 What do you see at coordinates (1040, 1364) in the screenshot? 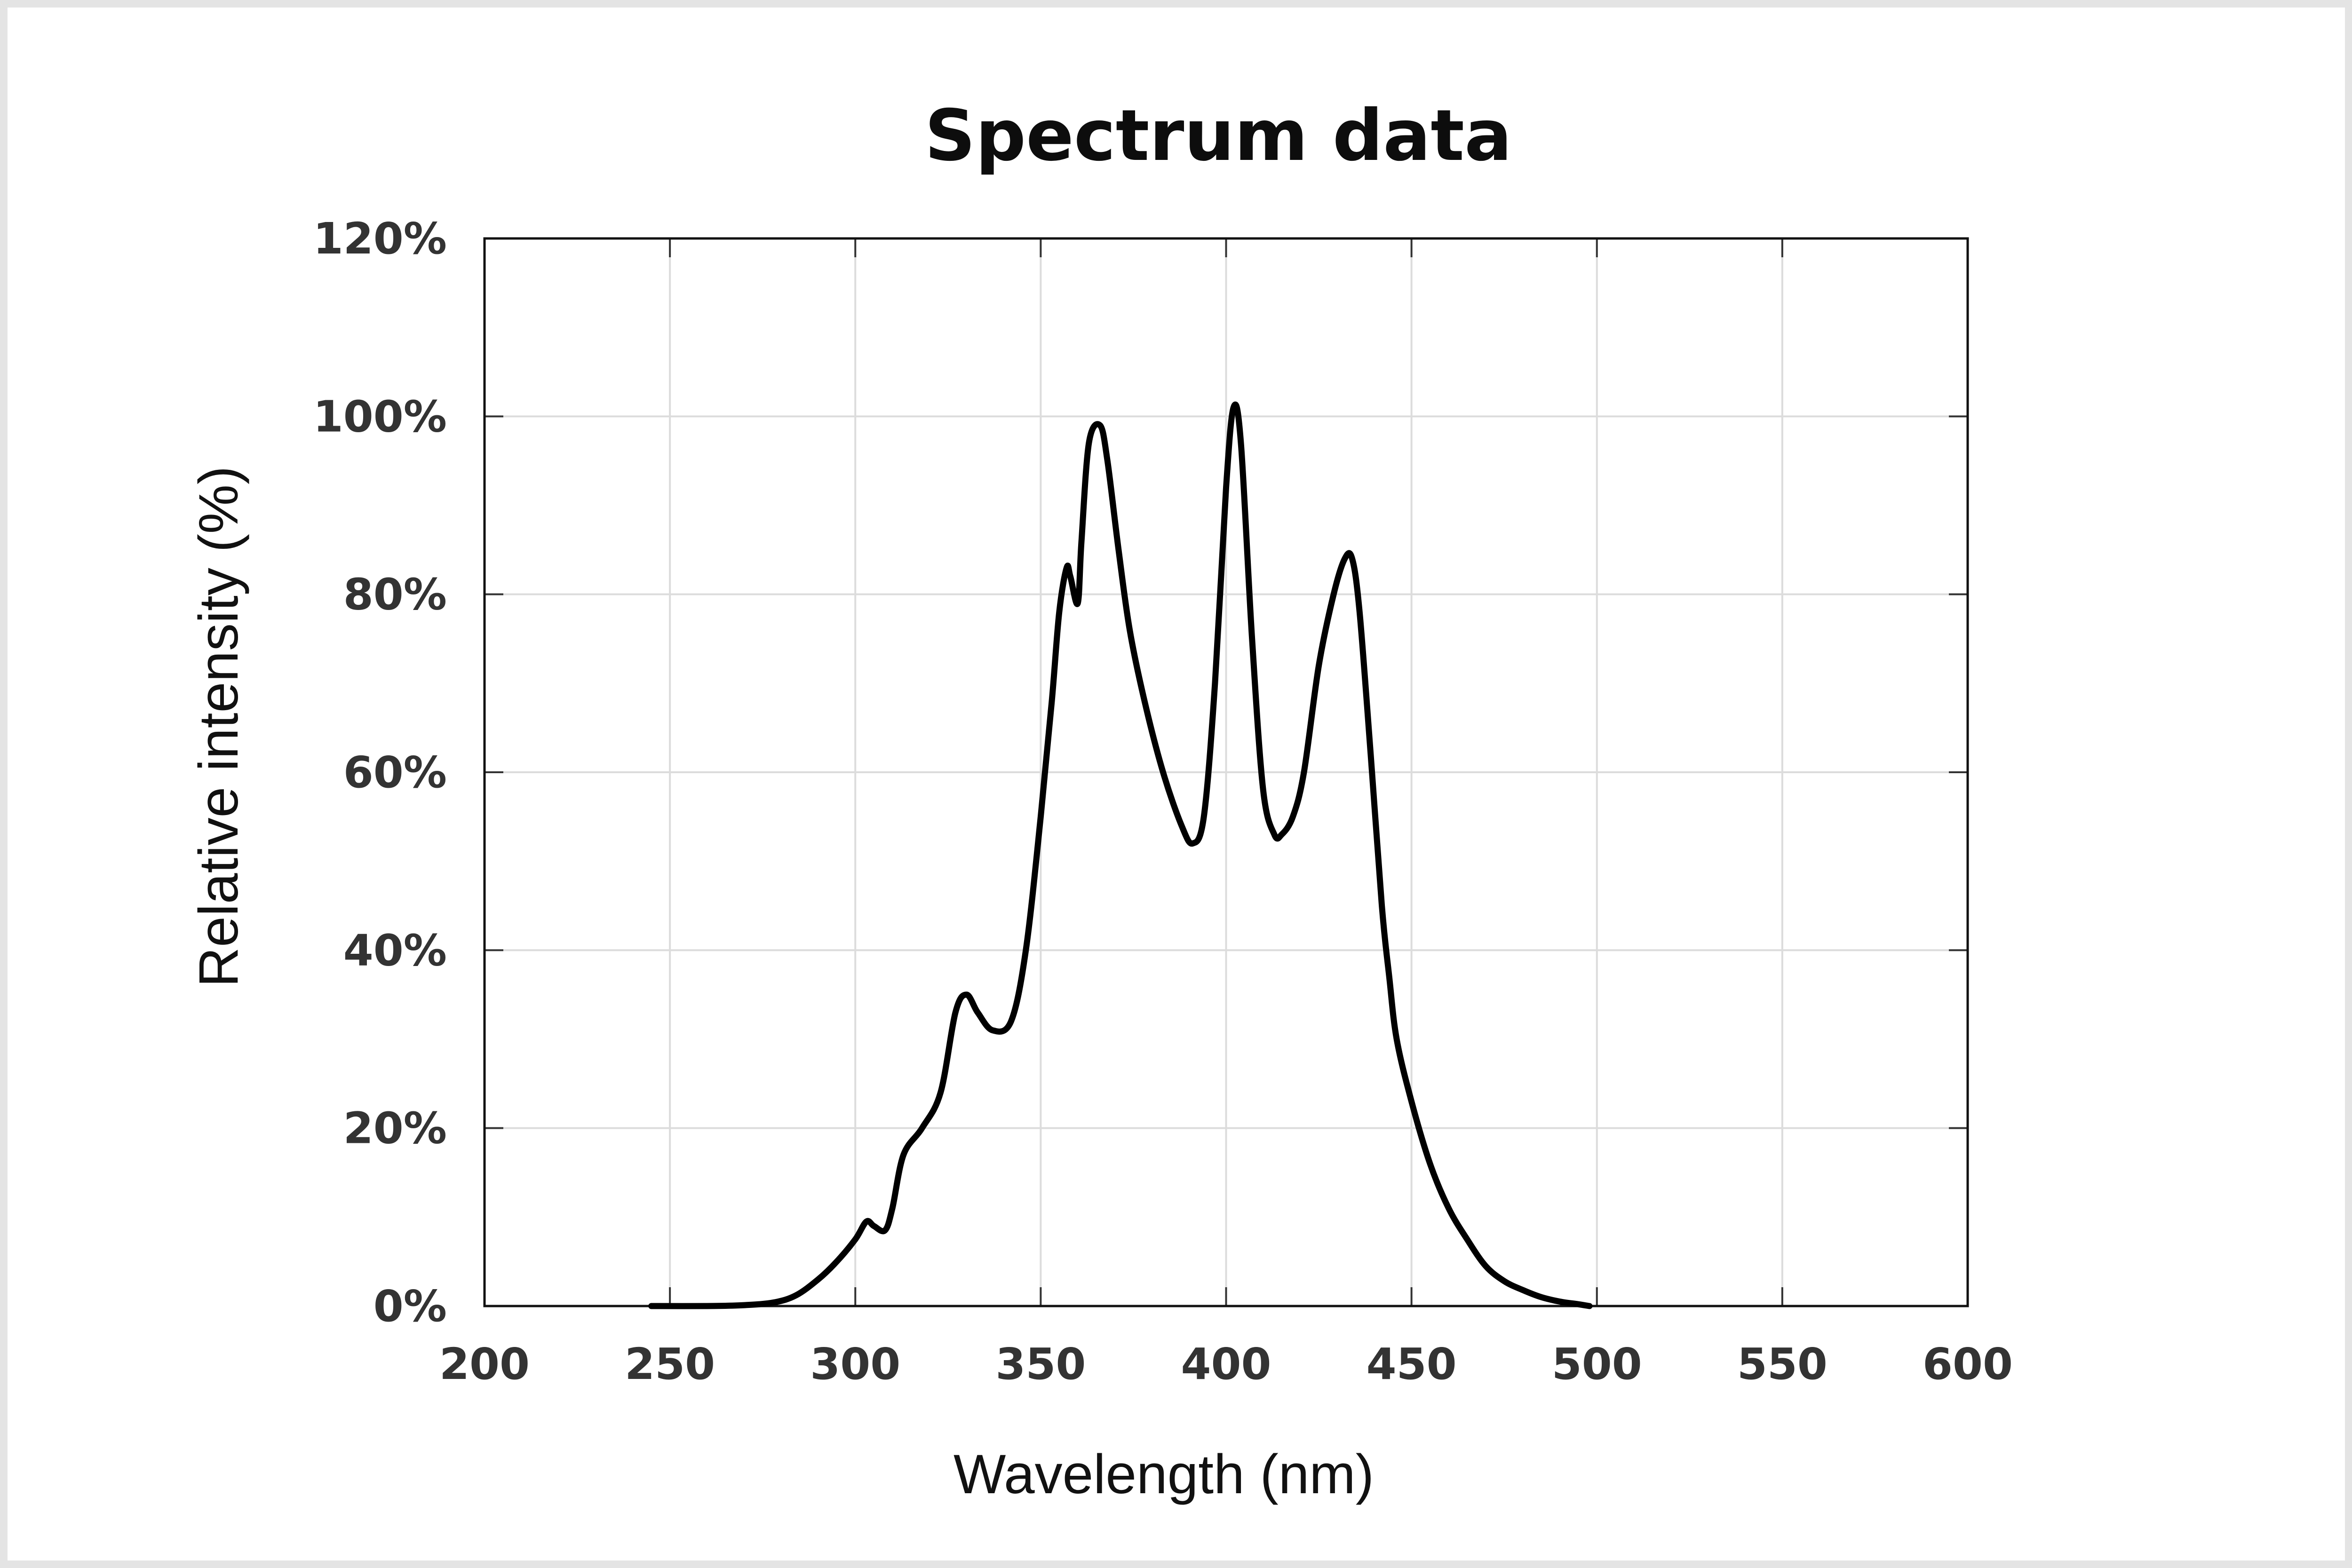
I see `x-tick-label: 350` at bounding box center [1040, 1364].